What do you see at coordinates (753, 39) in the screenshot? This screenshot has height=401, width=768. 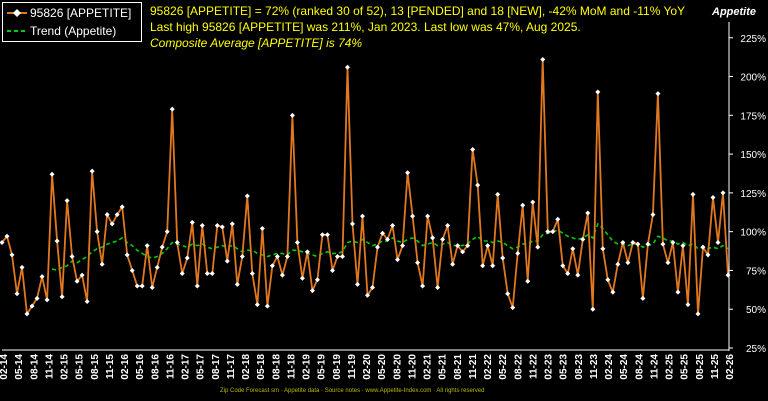 I see `y-tick-label: 225%` at bounding box center [753, 39].